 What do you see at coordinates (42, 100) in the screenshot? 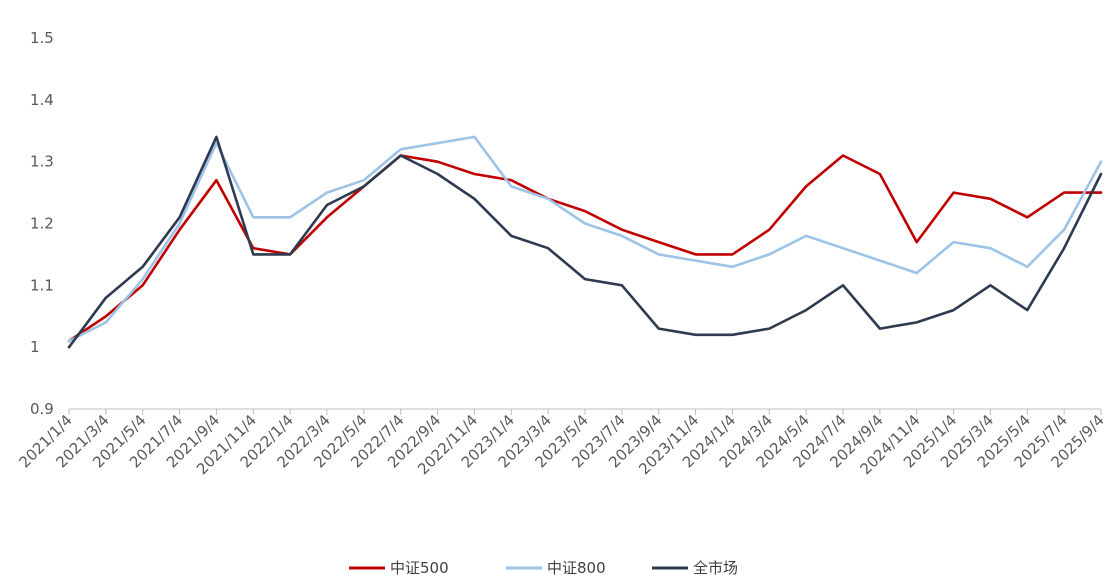
I see `y-tick-label: 1.4` at bounding box center [42, 100].